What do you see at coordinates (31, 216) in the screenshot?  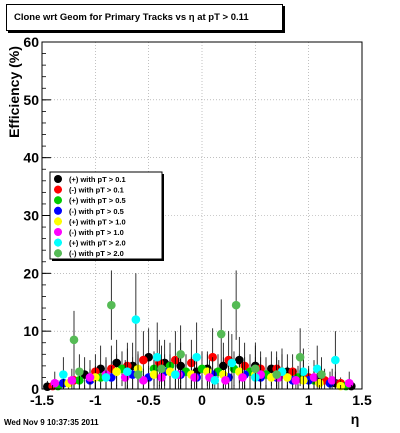 I see `y-tick-label: 30` at bounding box center [31, 216].